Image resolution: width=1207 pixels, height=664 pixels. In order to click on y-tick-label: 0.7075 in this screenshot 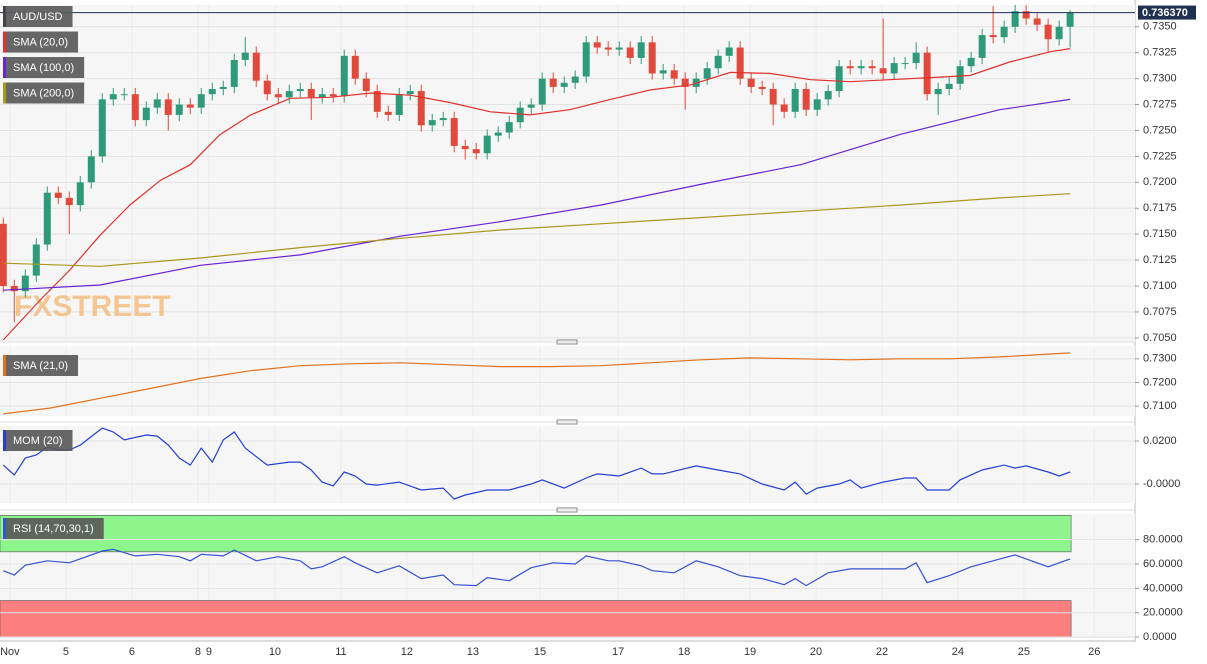, I will do `click(1160, 312)`.